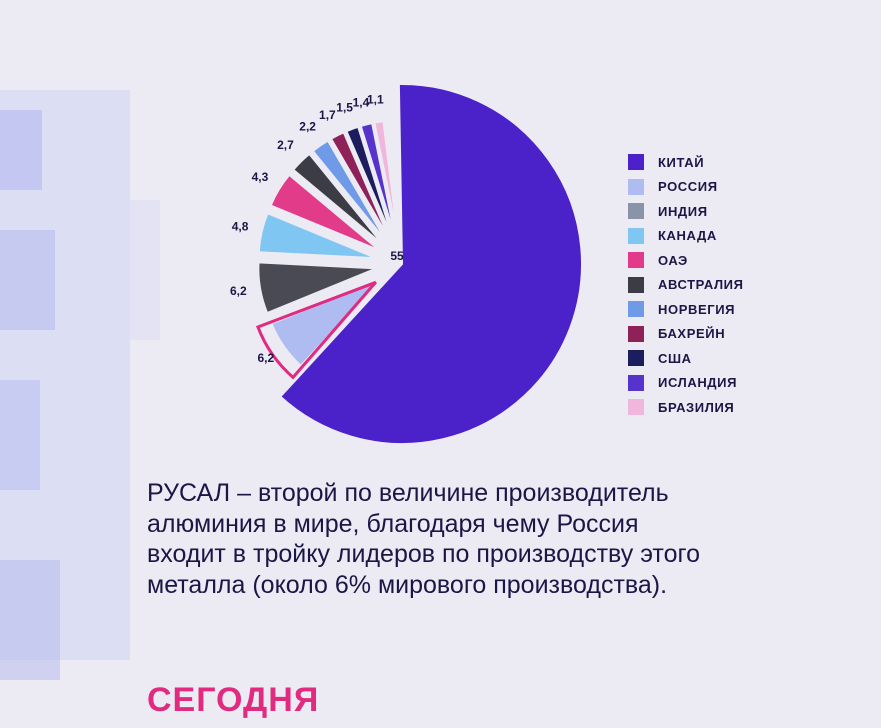 This screenshot has height=728, width=881. I want to click on section-title: СЕГОДНЯ, so click(233, 700).